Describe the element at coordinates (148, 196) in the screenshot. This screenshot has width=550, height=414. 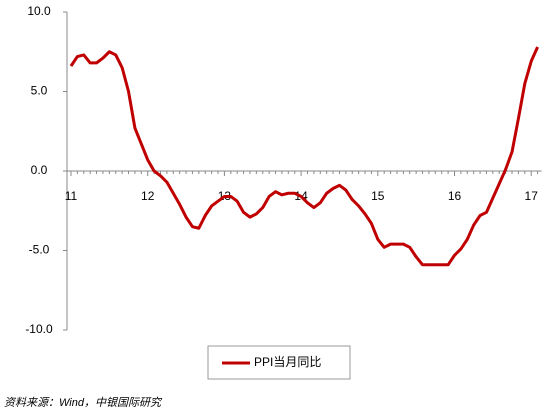
I see `x-tick-label: 12` at that location.